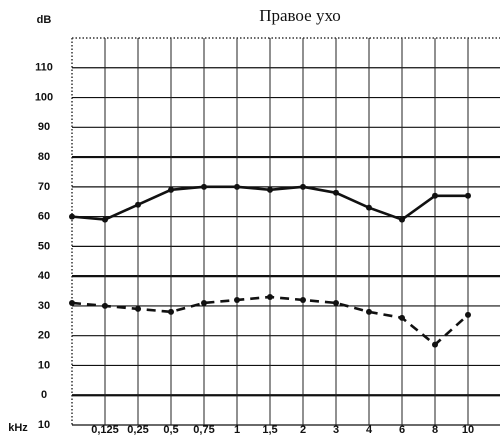 This screenshot has height=438, width=504. I want to click on y-tick-label: 100, so click(44, 97).